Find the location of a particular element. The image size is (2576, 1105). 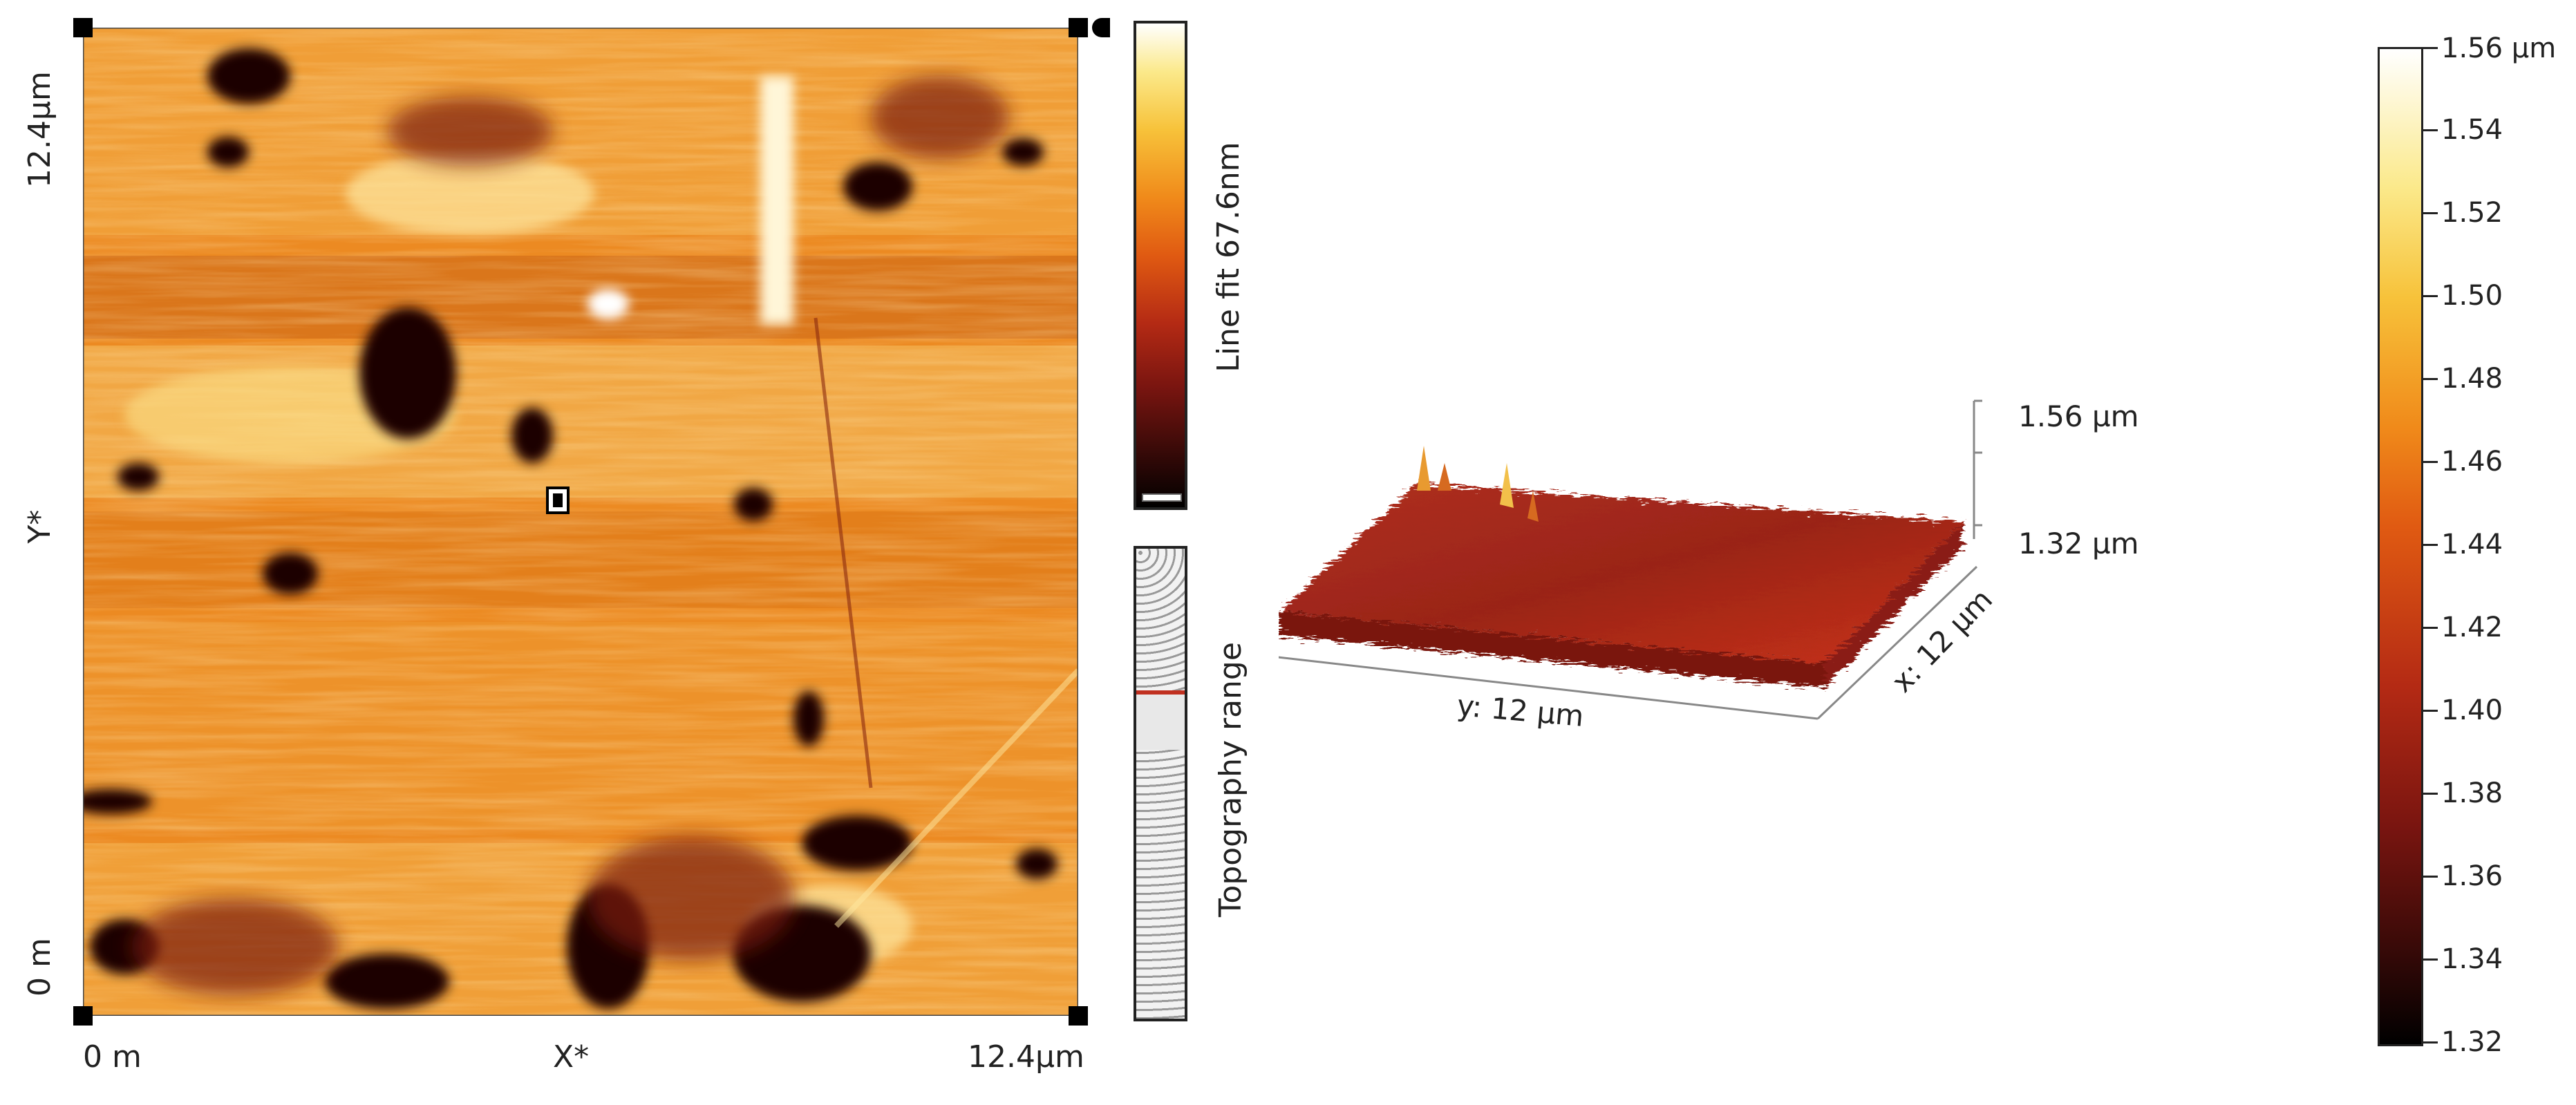

colorbar-tick-label: 1.32 is located at coordinates (2472, 1042).